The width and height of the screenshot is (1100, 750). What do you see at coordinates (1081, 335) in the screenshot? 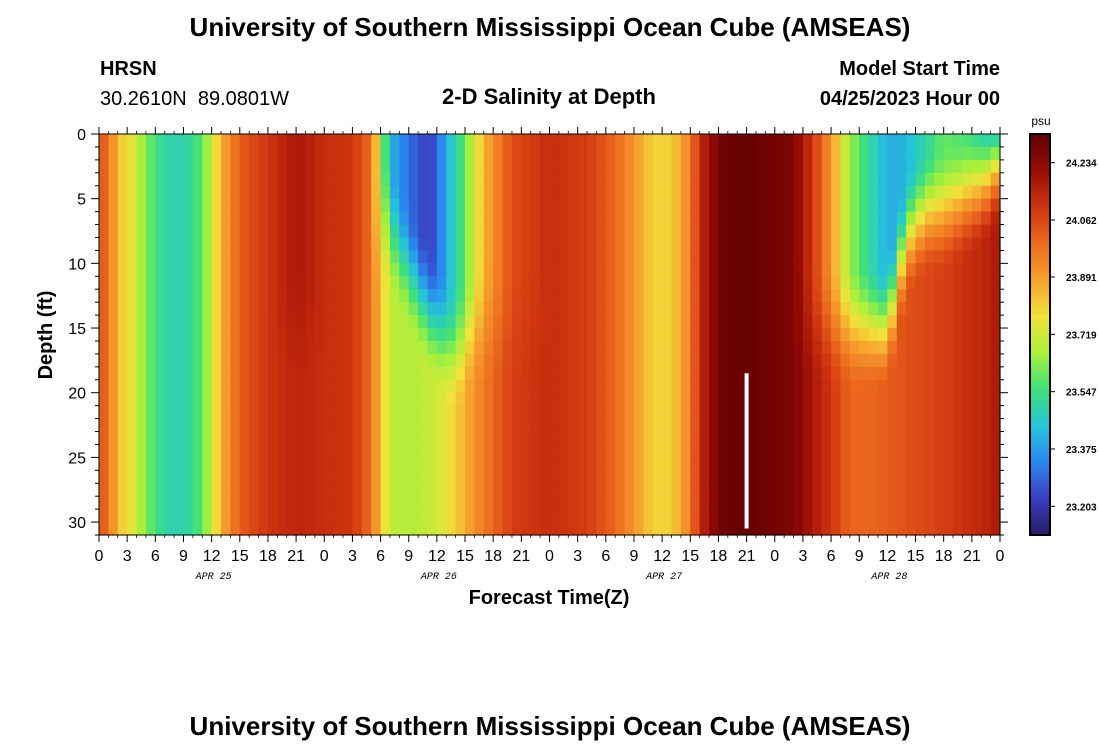
I see `colorbar-tick-label: 23.719` at bounding box center [1081, 335].